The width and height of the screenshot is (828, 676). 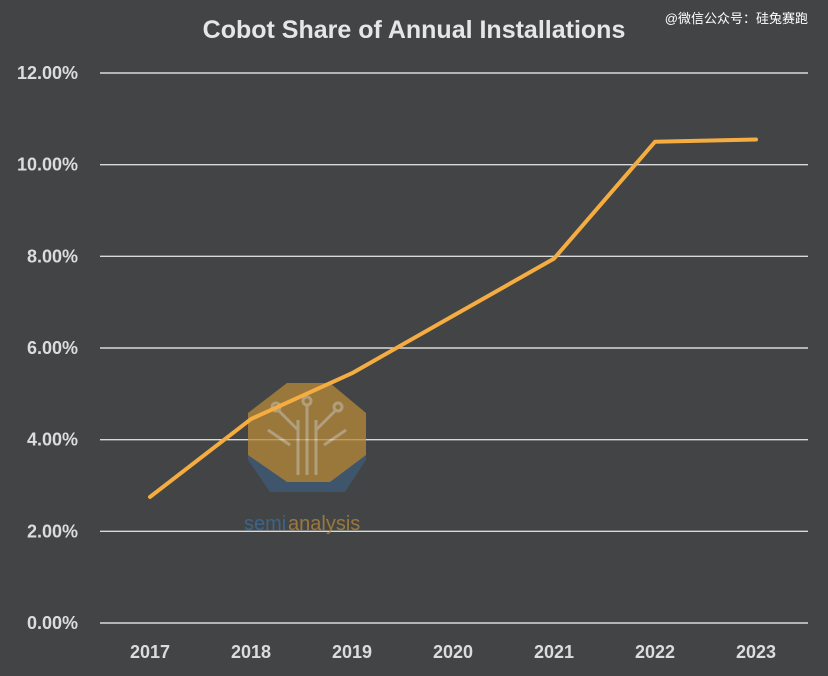 I want to click on x-tick-label: 2023, so click(x=756, y=652).